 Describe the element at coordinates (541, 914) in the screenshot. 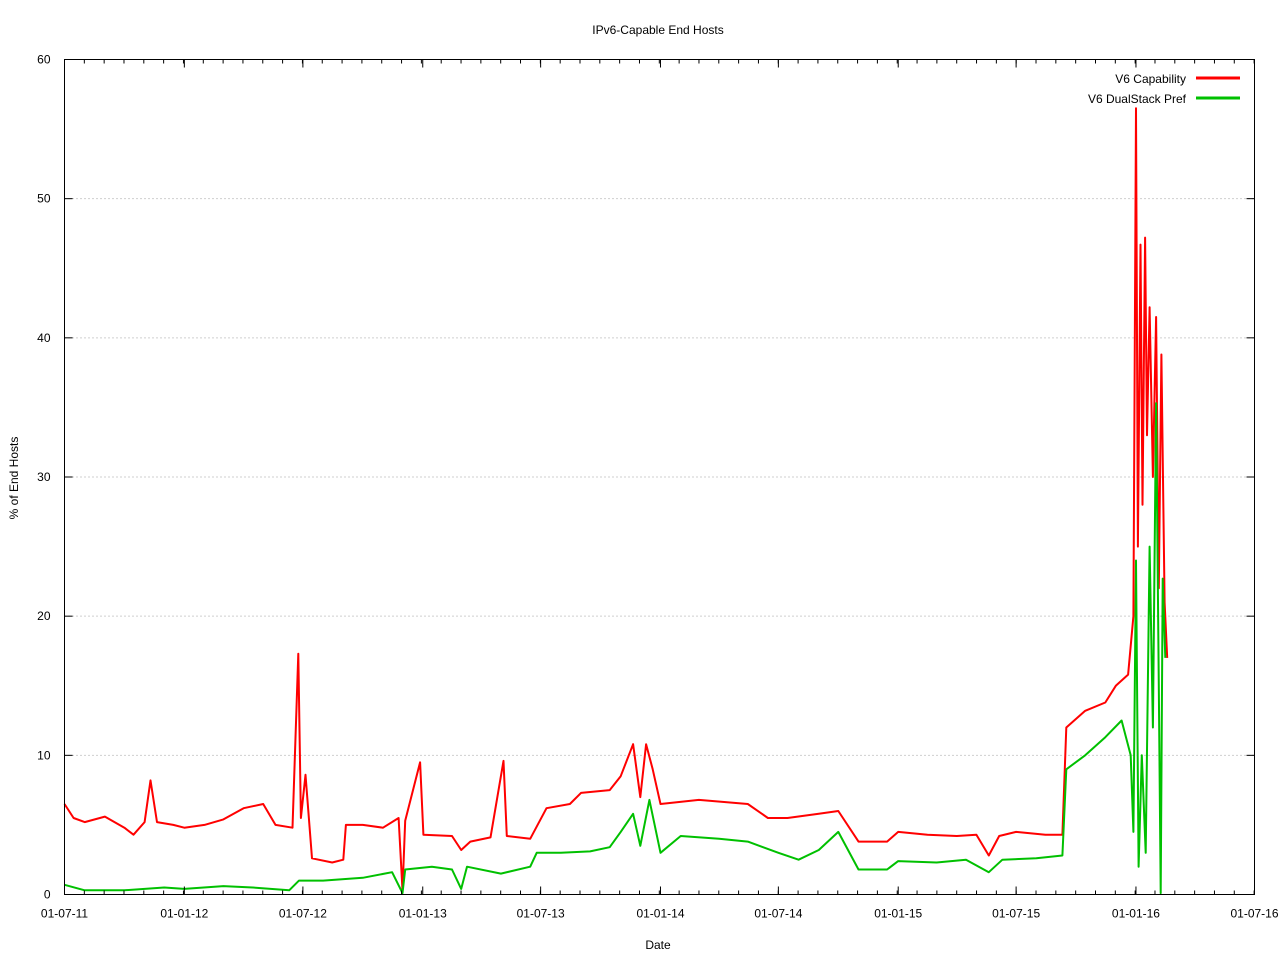

I see `x-tick-label: 01-07-13` at that location.